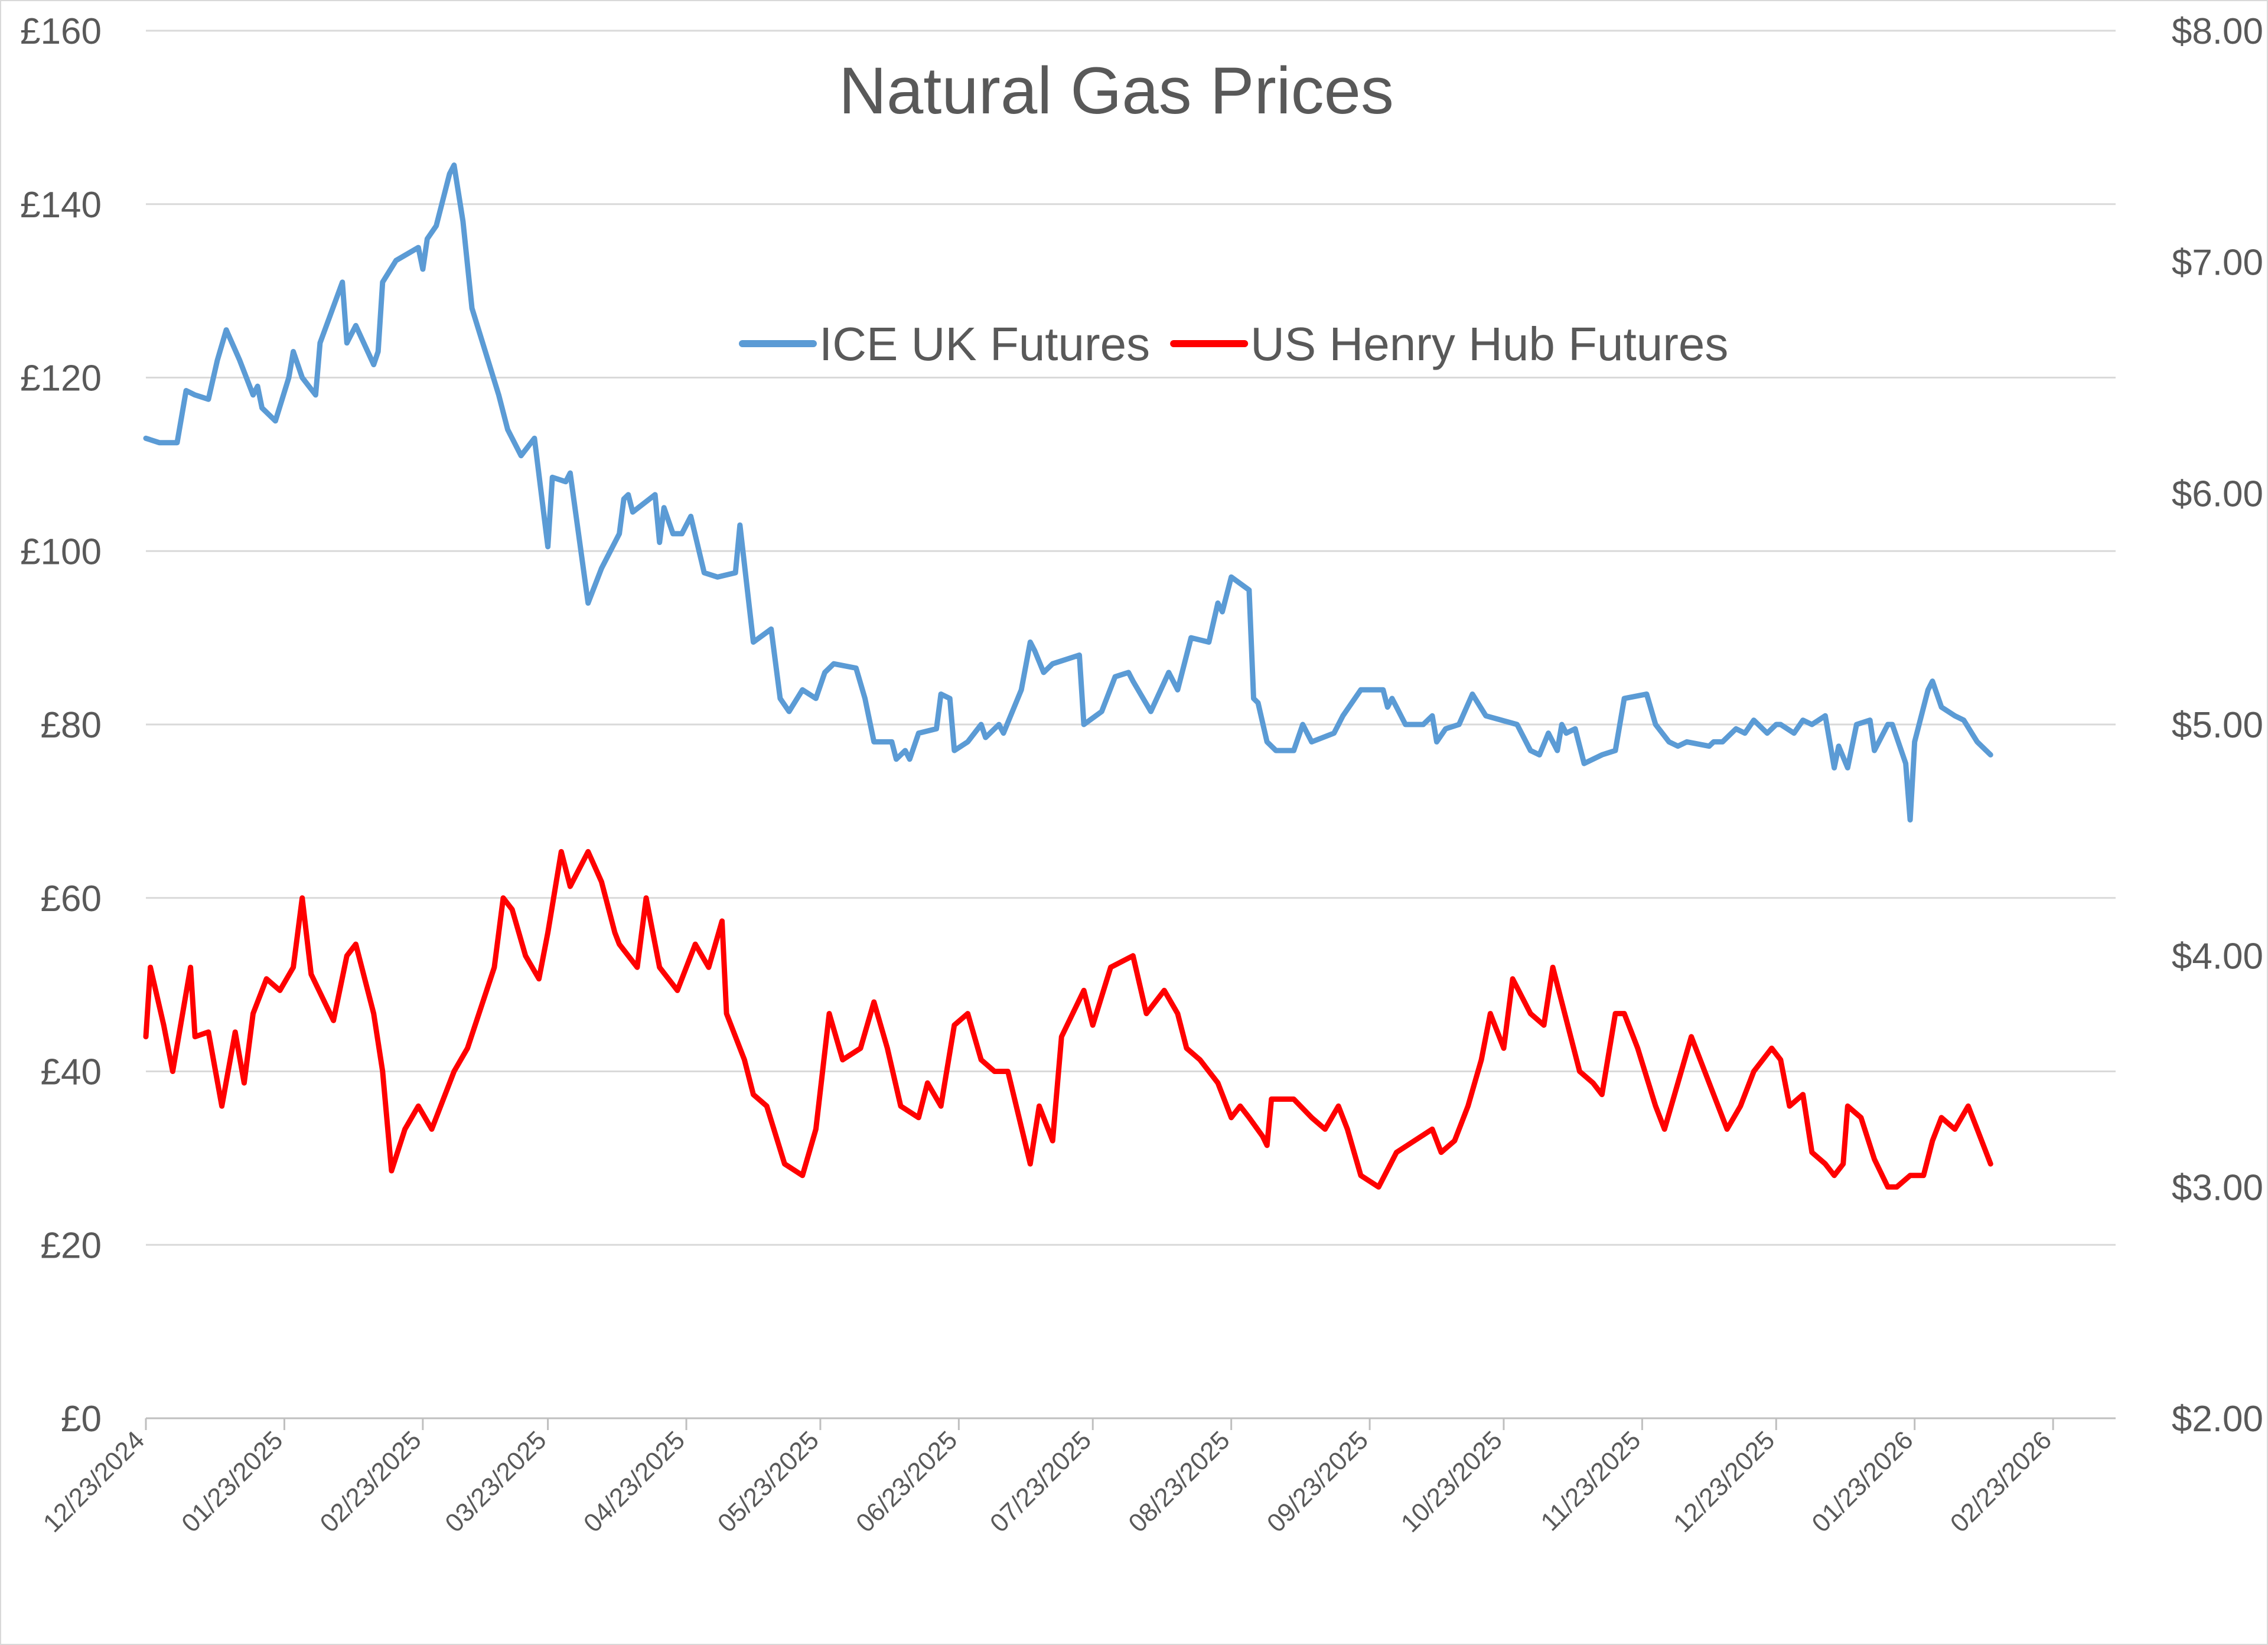 This screenshot has width=2268, height=1645. What do you see at coordinates (1179, 1481) in the screenshot?
I see `x-tick-label: 08/23/2025` at bounding box center [1179, 1481].